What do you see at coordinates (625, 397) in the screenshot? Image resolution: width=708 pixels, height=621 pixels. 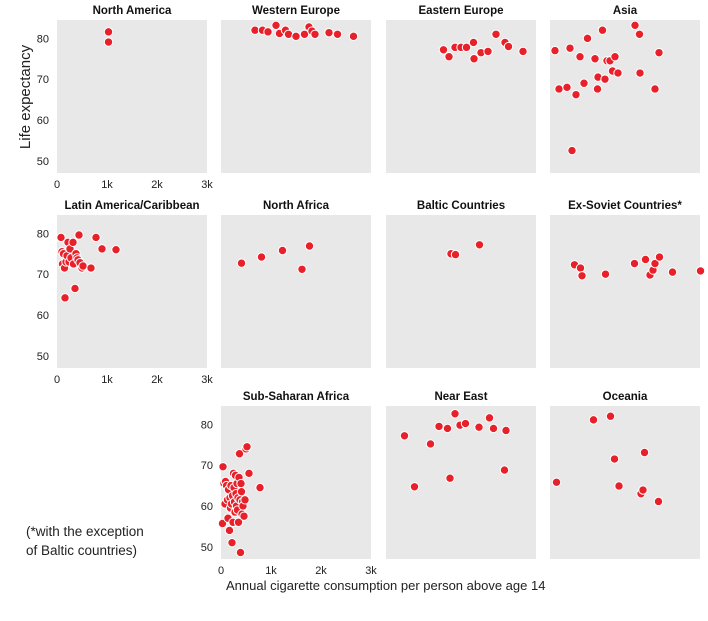 I see `panel-title: Oceania` at bounding box center [625, 397].